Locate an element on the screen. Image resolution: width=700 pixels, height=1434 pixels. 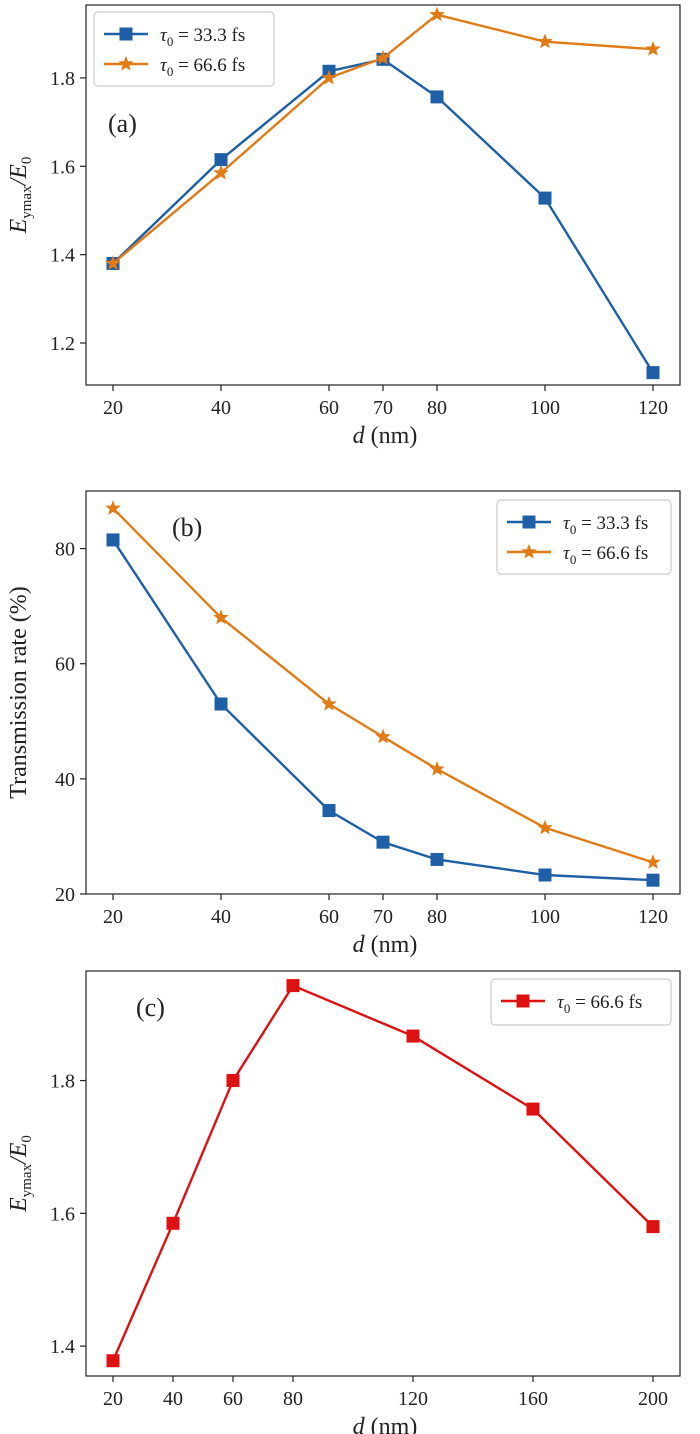
y-tick-label: 60 is located at coordinates (65, 665).